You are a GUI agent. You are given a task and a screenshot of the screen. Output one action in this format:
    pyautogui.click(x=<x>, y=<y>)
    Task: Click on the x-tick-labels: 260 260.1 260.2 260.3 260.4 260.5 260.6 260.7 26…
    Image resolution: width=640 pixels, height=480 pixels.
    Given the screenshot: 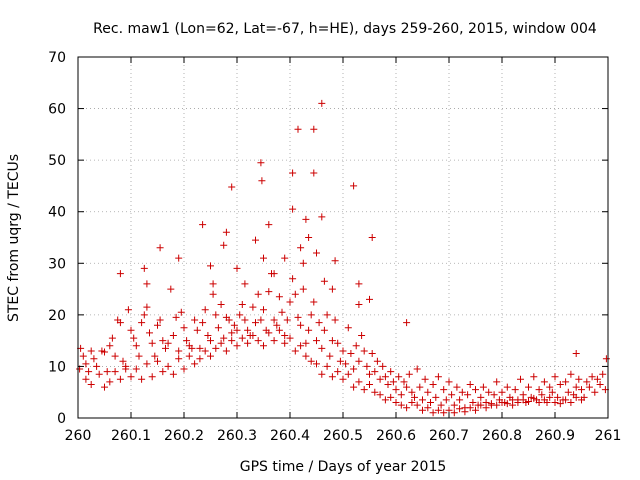 What is the action you would take?
    pyautogui.click(x=343, y=436)
    